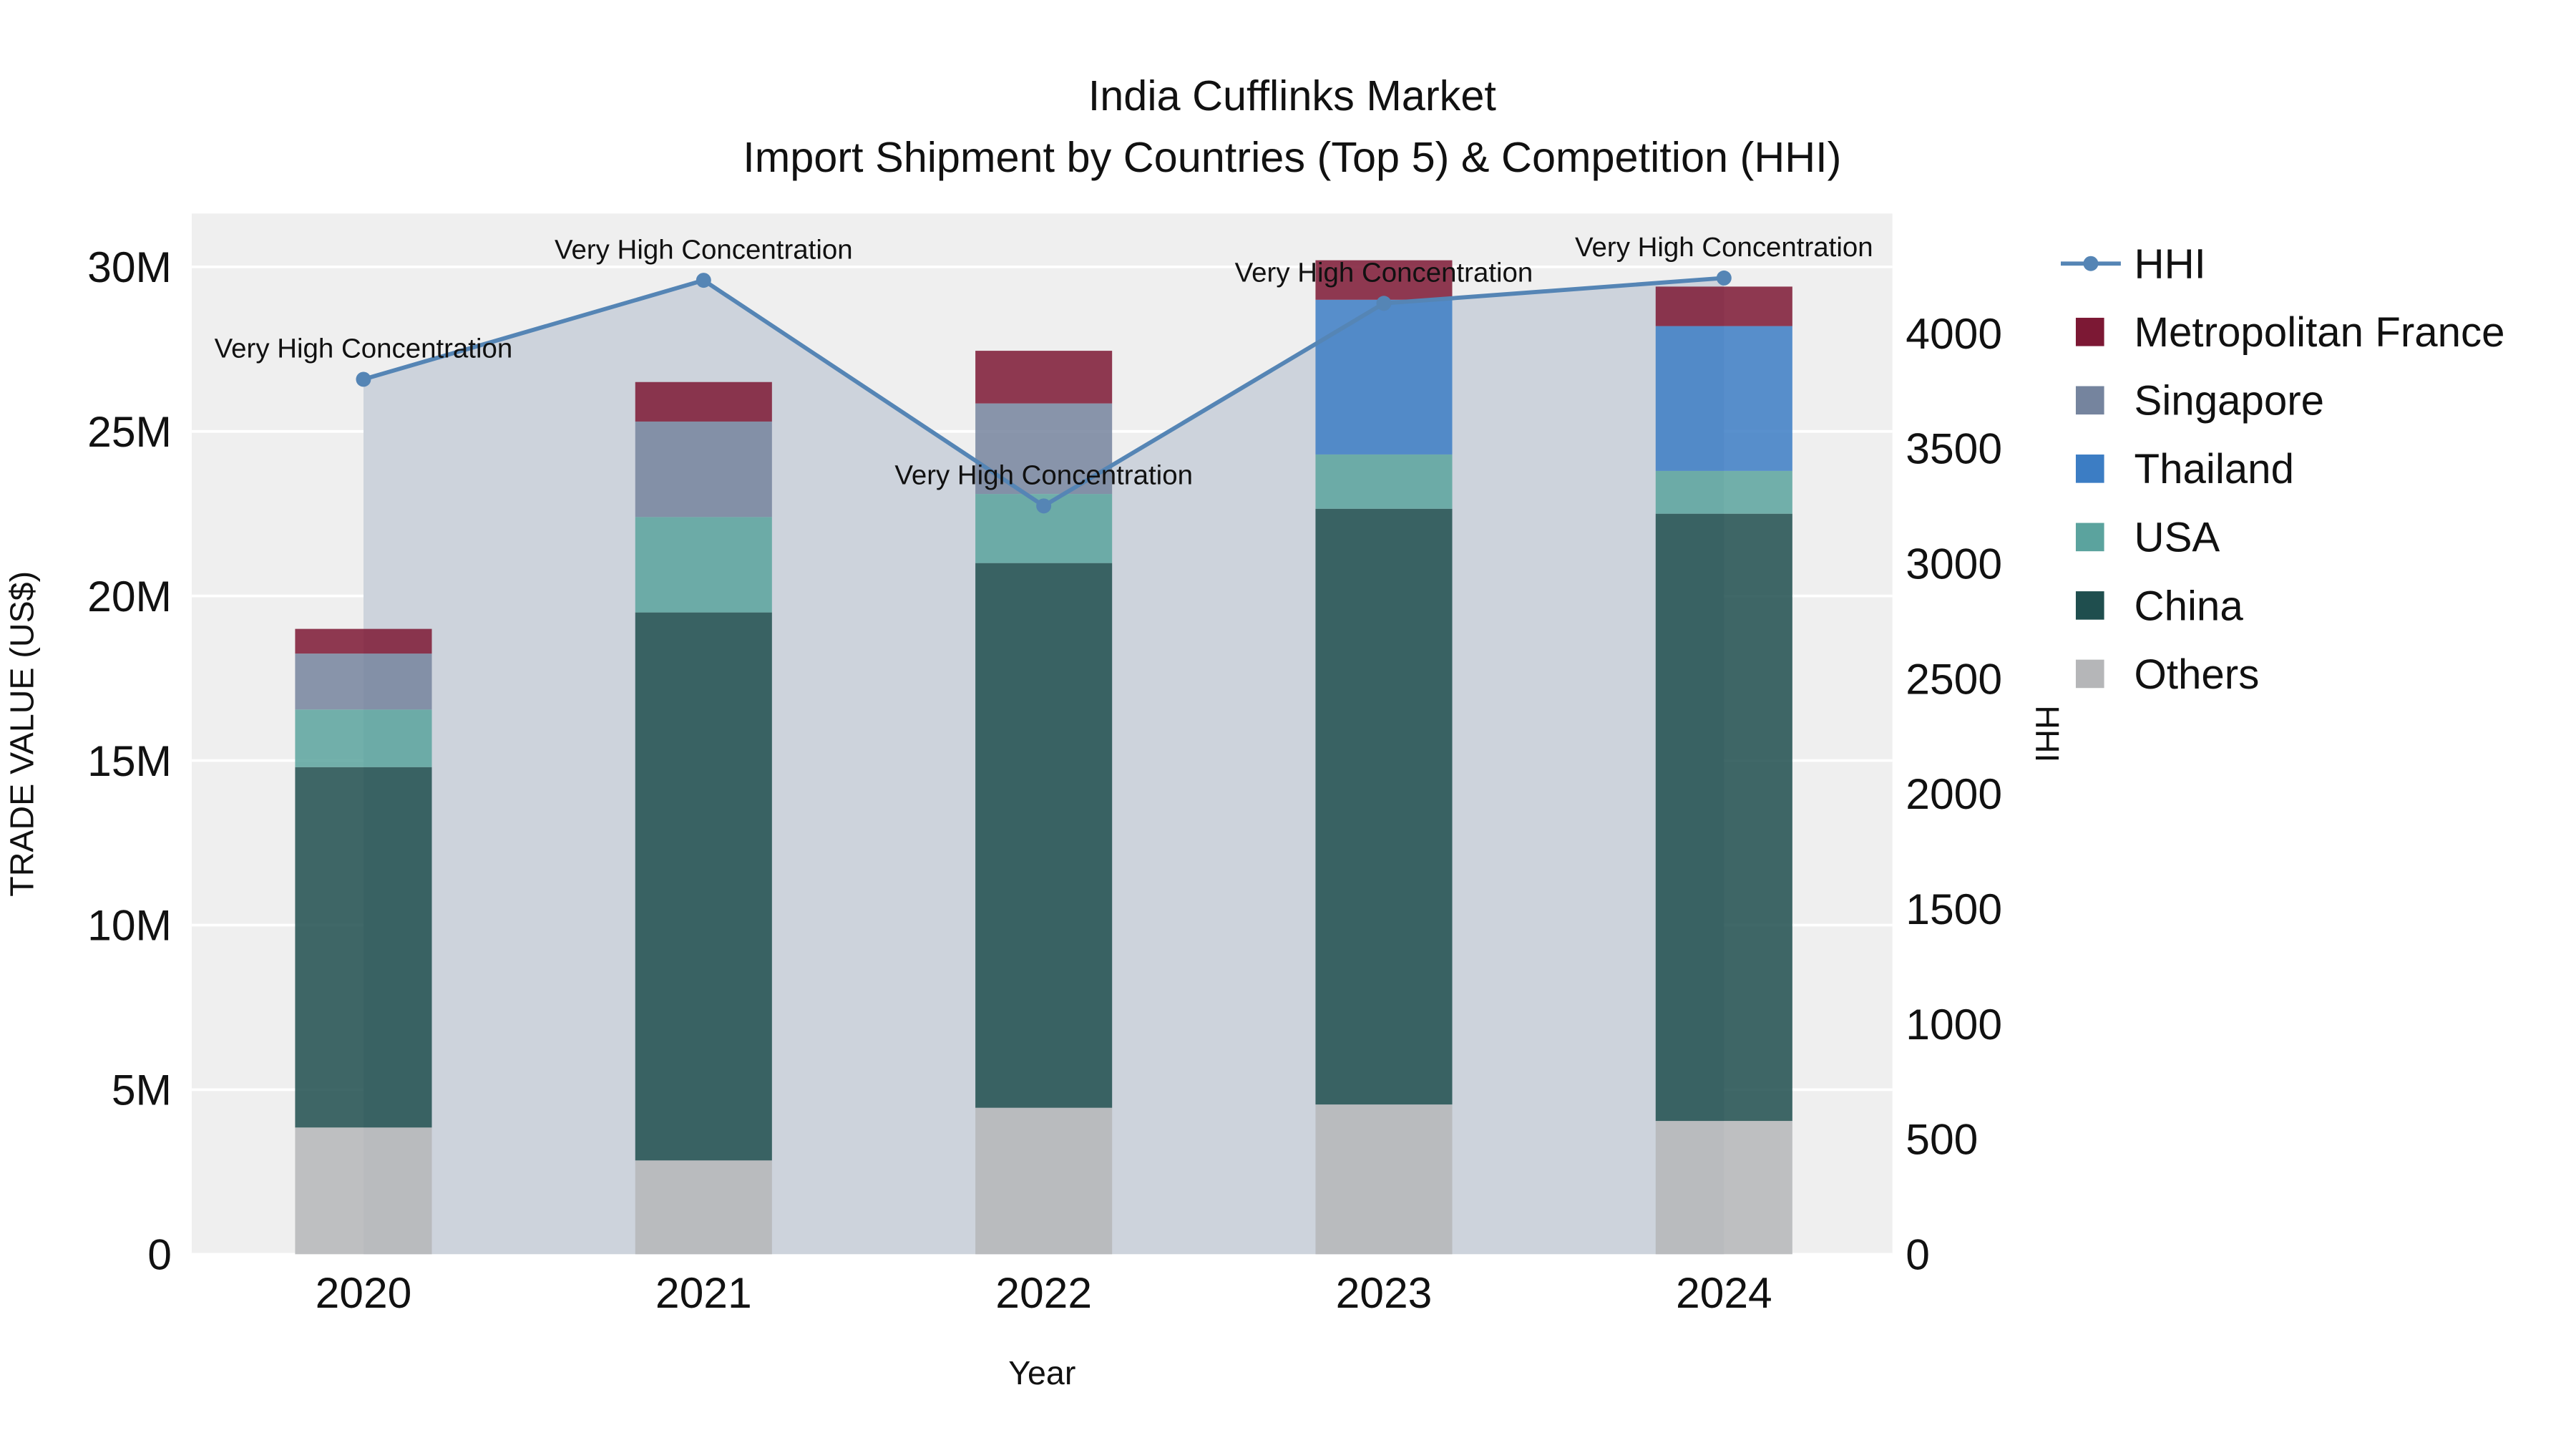  I want to click on legend-item-china: China, so click(2159, 606).